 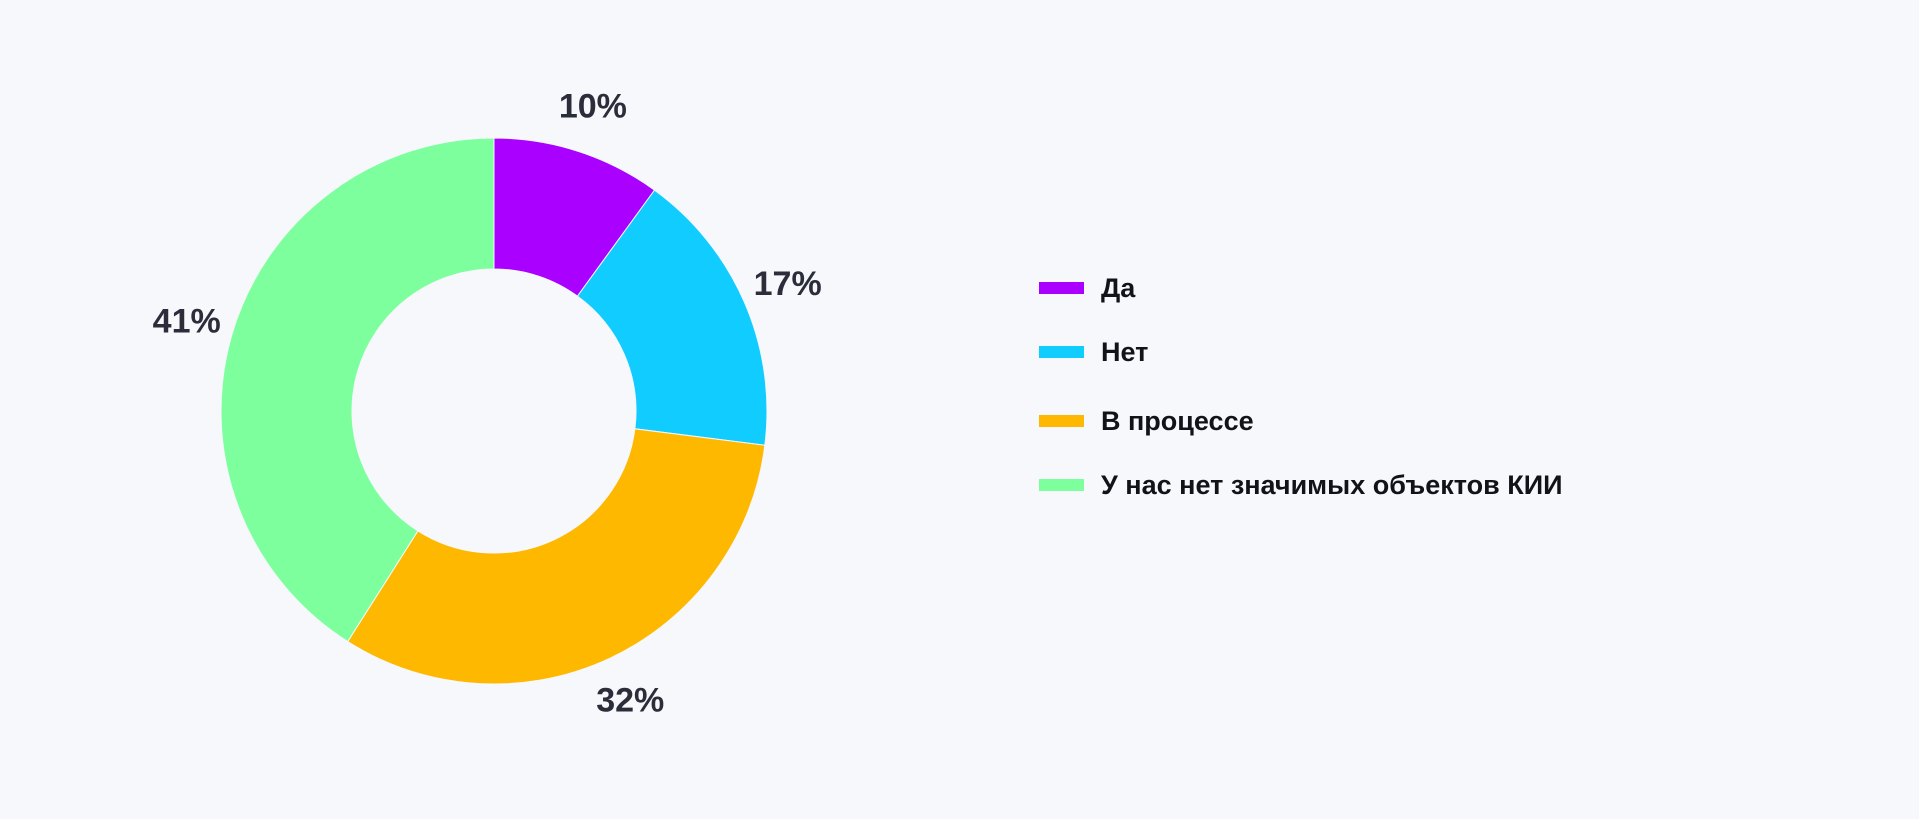 What do you see at coordinates (357, 390) in the screenshot?
I see `donut-slice-no-kii` at bounding box center [357, 390].